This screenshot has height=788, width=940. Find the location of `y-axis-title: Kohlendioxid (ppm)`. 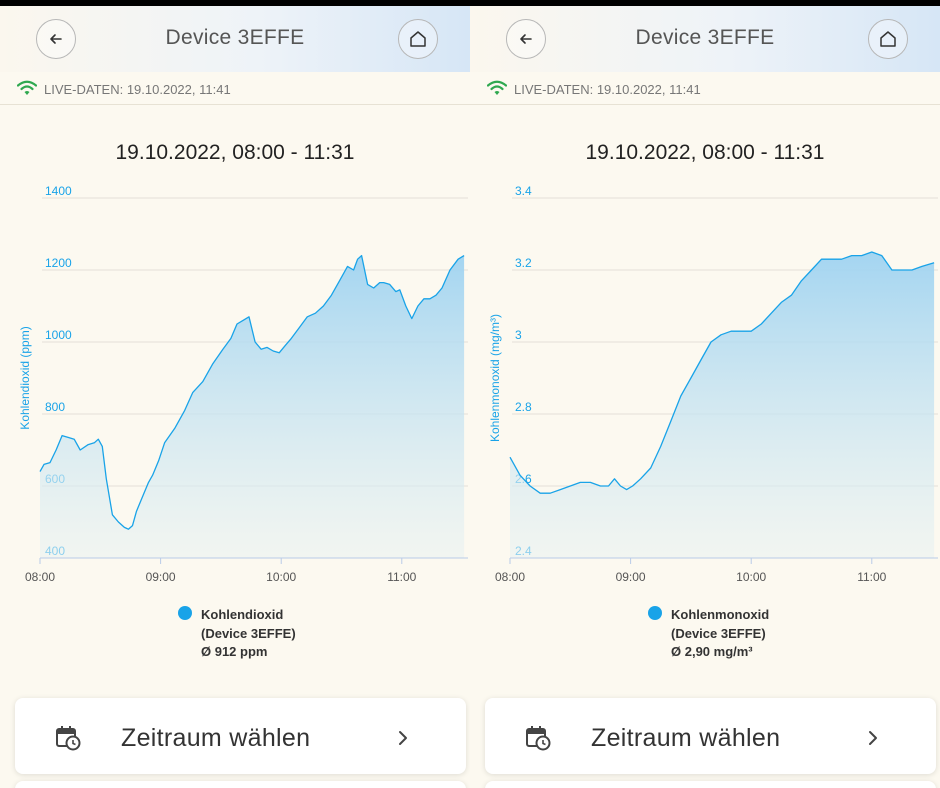

y-axis-title: Kohlendioxid (ppm) is located at coordinates (25, 377).